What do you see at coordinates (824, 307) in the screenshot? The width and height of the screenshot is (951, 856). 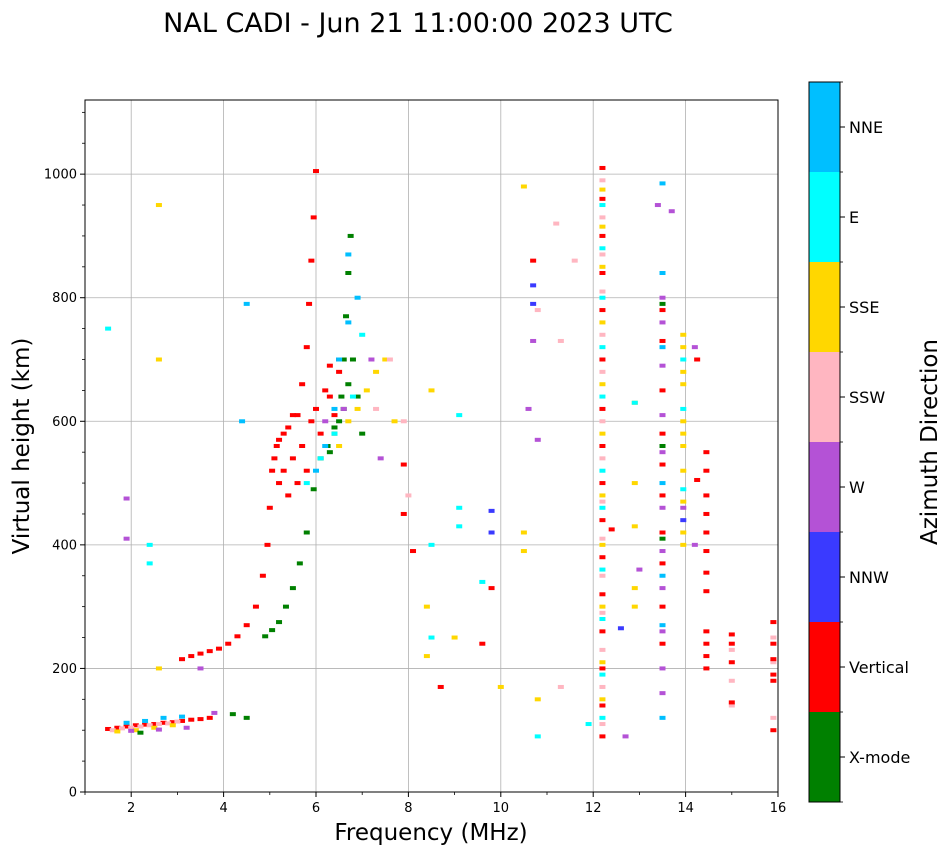 I see `colorbar-swatch-sse` at bounding box center [824, 307].